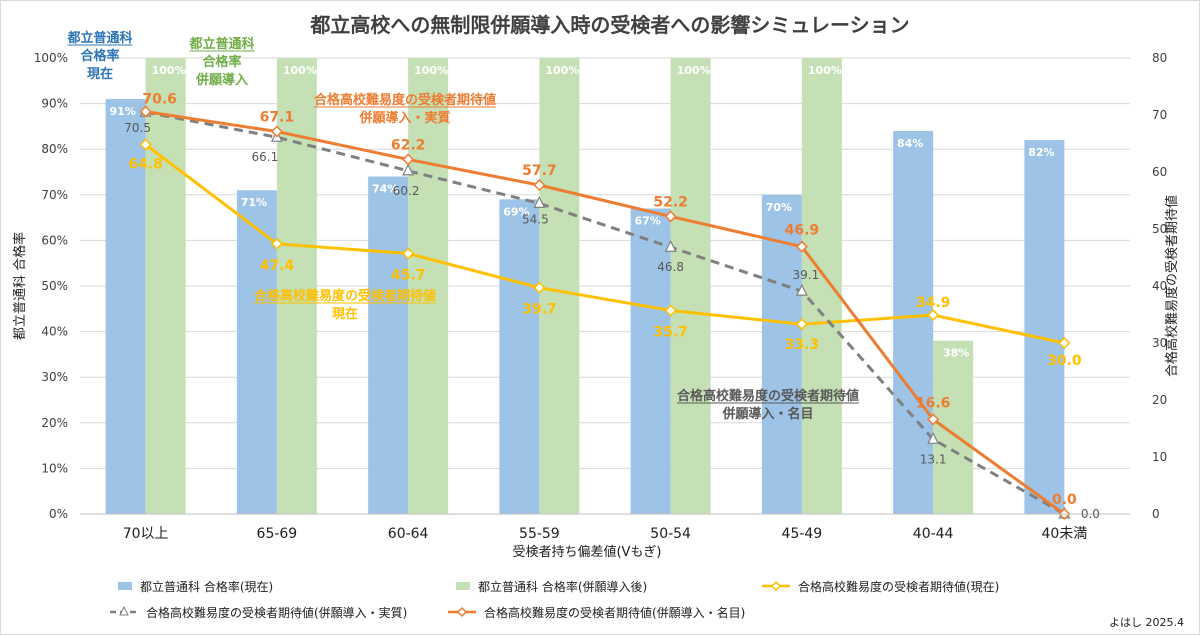 This screenshot has width=1200, height=635. Describe the element at coordinates (933, 459) in the screenshot. I see `line-data-label: 13.1` at that location.